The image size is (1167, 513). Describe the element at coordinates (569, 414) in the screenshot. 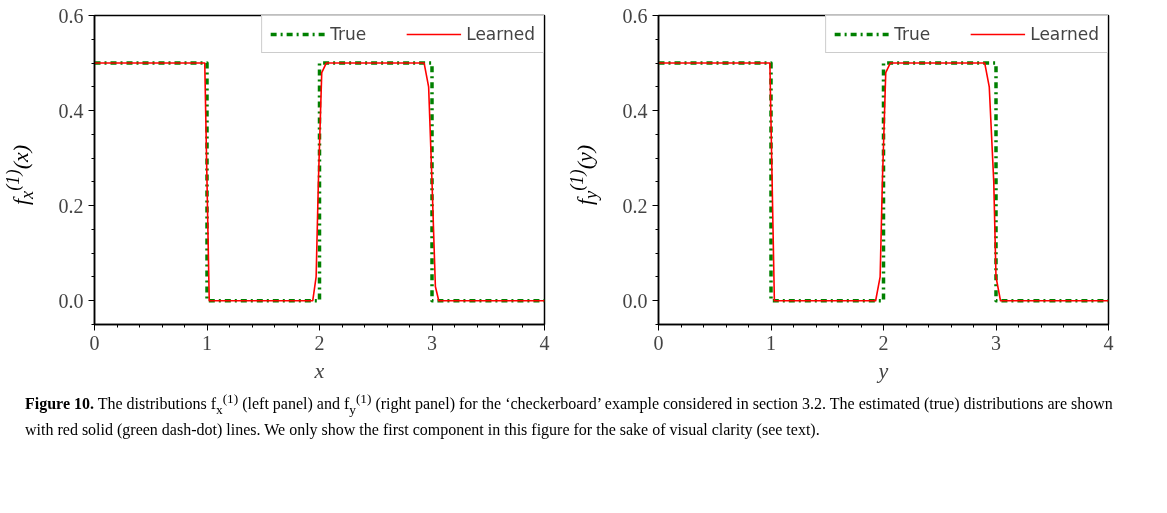

I see `text: Figure 10. The distributions f$_{x}$$^{(1)}$ (left panel) and f$_{y}$$^{(1)}$ (right panel) for the ‘checkerboard’ example considered in section 3.2. The estimated (true) distributions are shown with red solid (green dash-dot) lines. We only show the first component in this figure for the sake of visual clarity (see text).` at that location.